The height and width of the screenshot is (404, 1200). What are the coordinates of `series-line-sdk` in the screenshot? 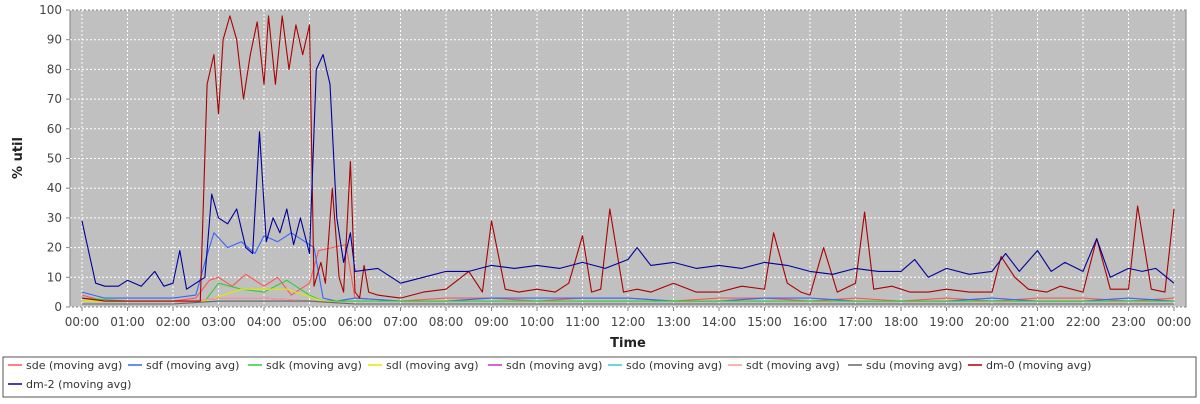 It's located at (627, 290).